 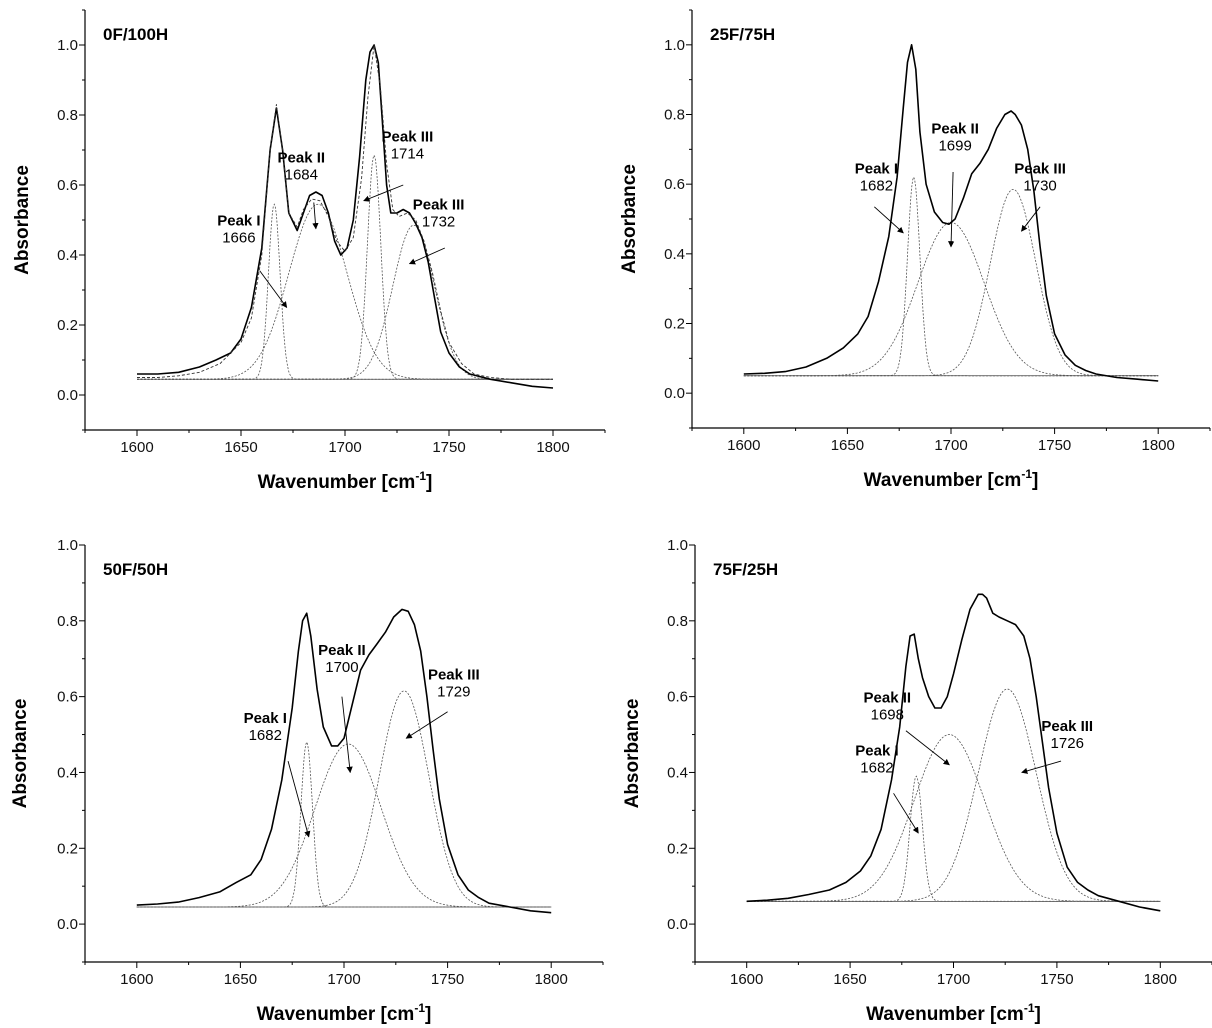 What do you see at coordinates (407, 153) in the screenshot?
I see `peak-label-wavenumber: 1714` at bounding box center [407, 153].